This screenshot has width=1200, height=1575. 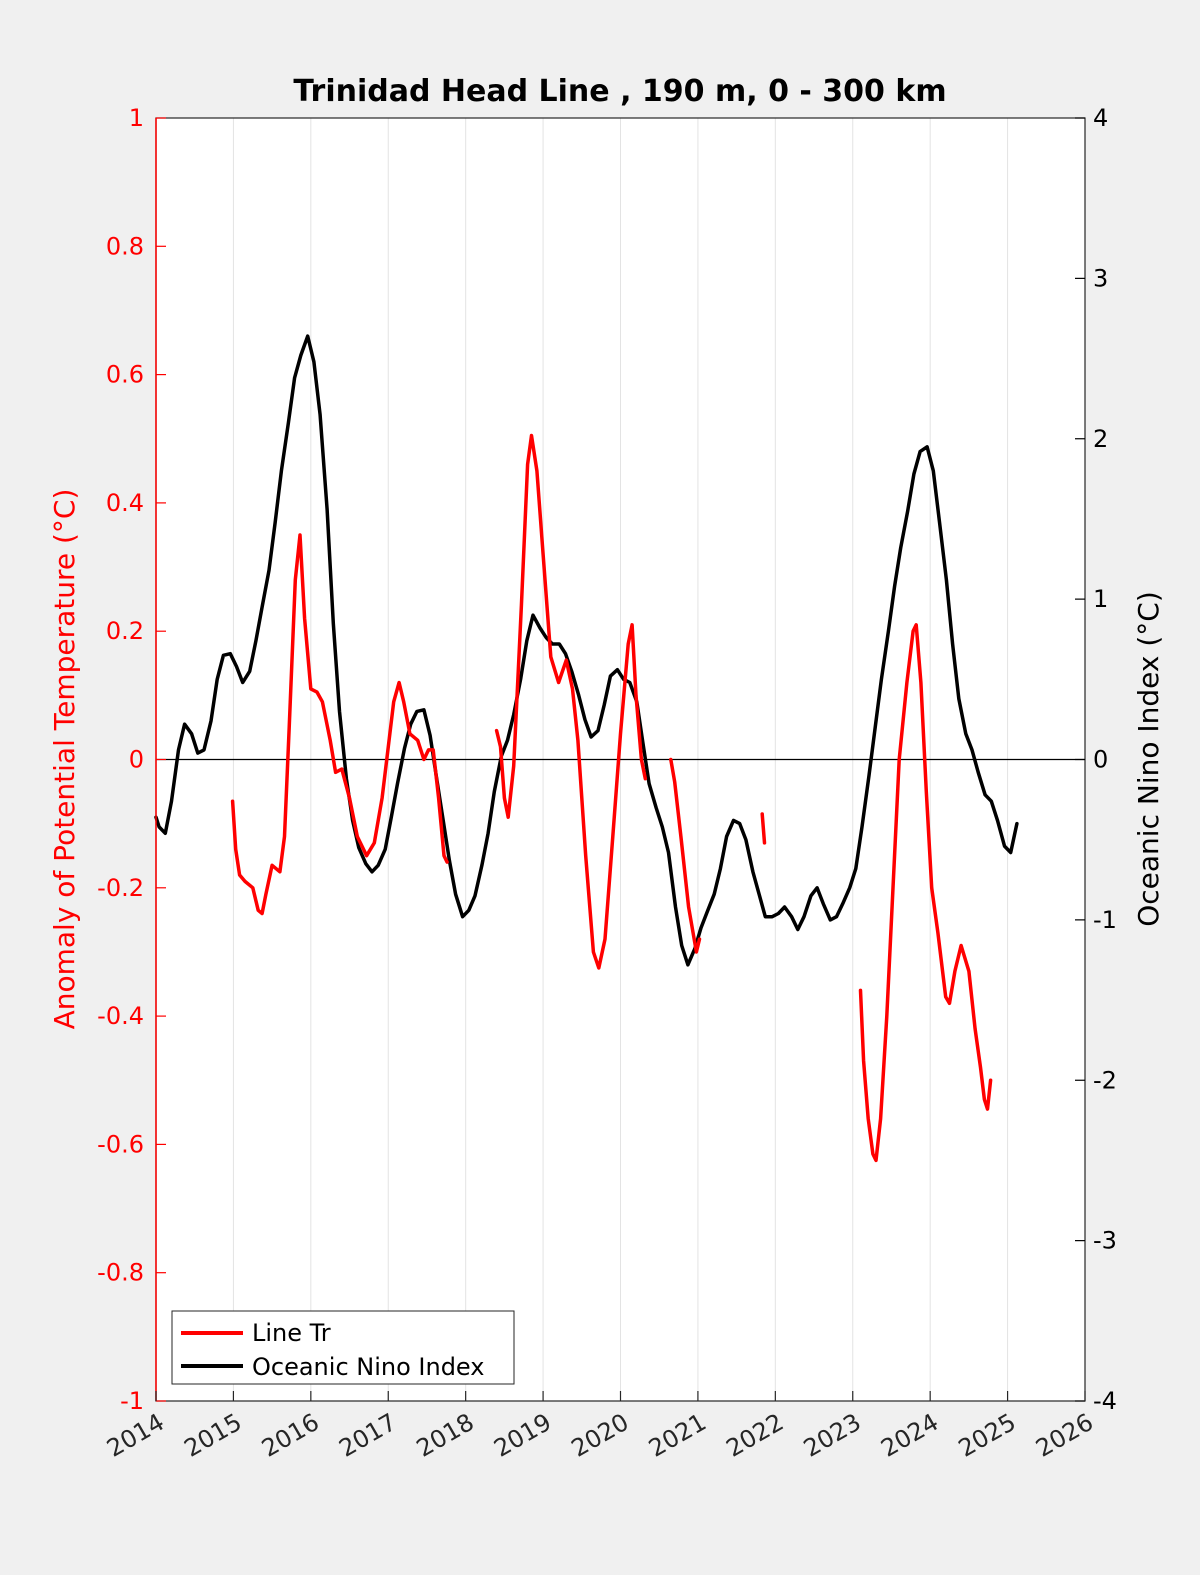 What do you see at coordinates (1105, 920) in the screenshot?
I see `right-tick-label: -1` at bounding box center [1105, 920].